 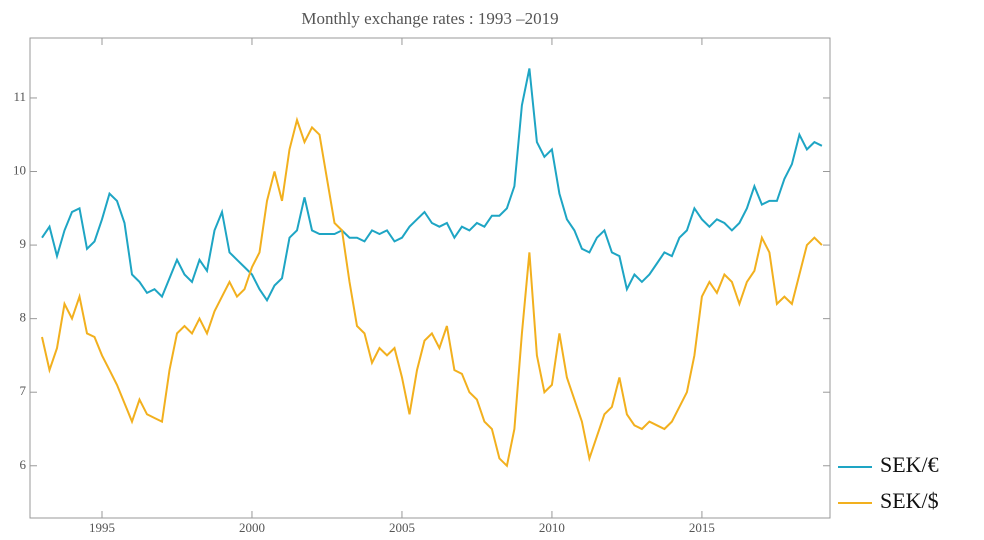 What do you see at coordinates (702, 527) in the screenshot?
I see `x-tick-label: 2015` at bounding box center [702, 527].